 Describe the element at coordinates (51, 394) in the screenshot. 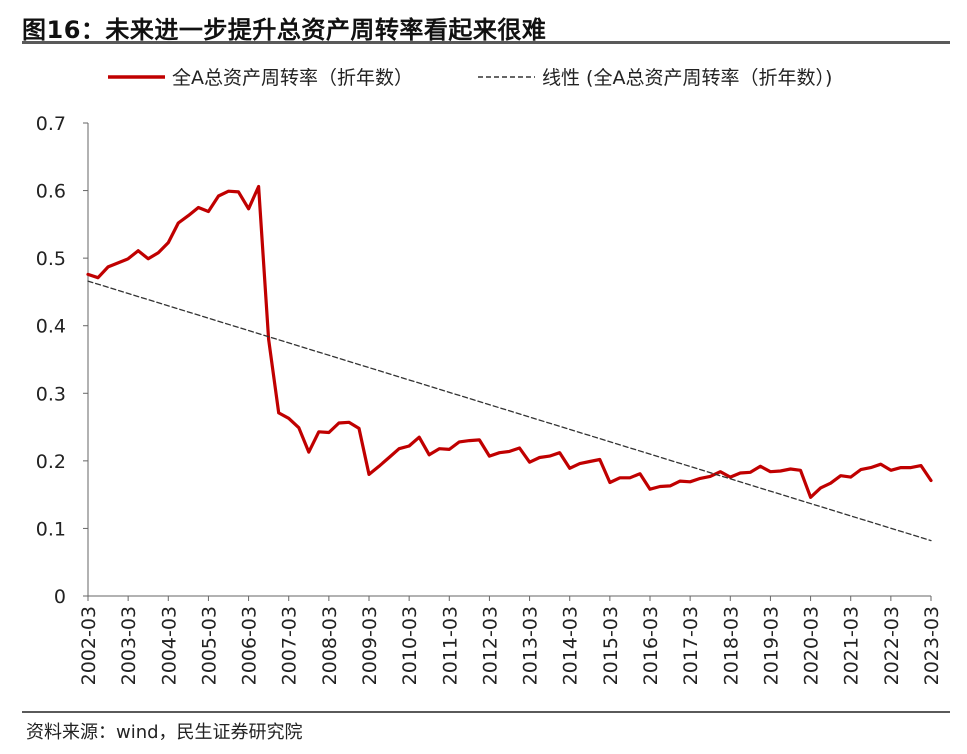

I see `y-tick-label: 0.3` at that location.